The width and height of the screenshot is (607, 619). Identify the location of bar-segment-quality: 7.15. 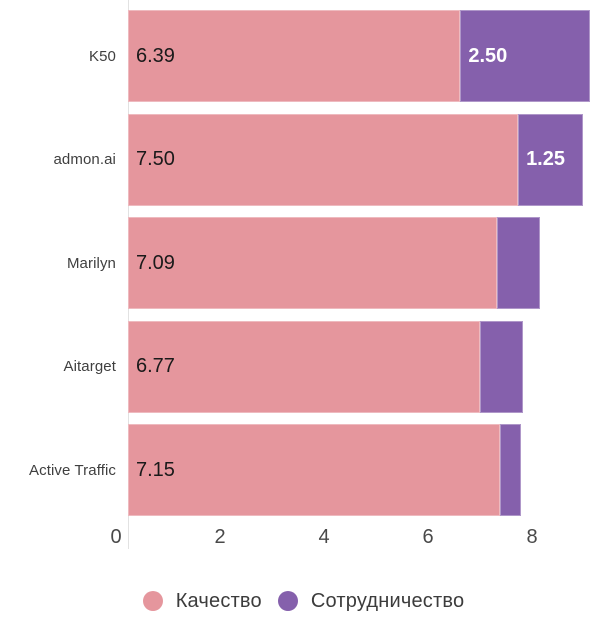
(314, 470).